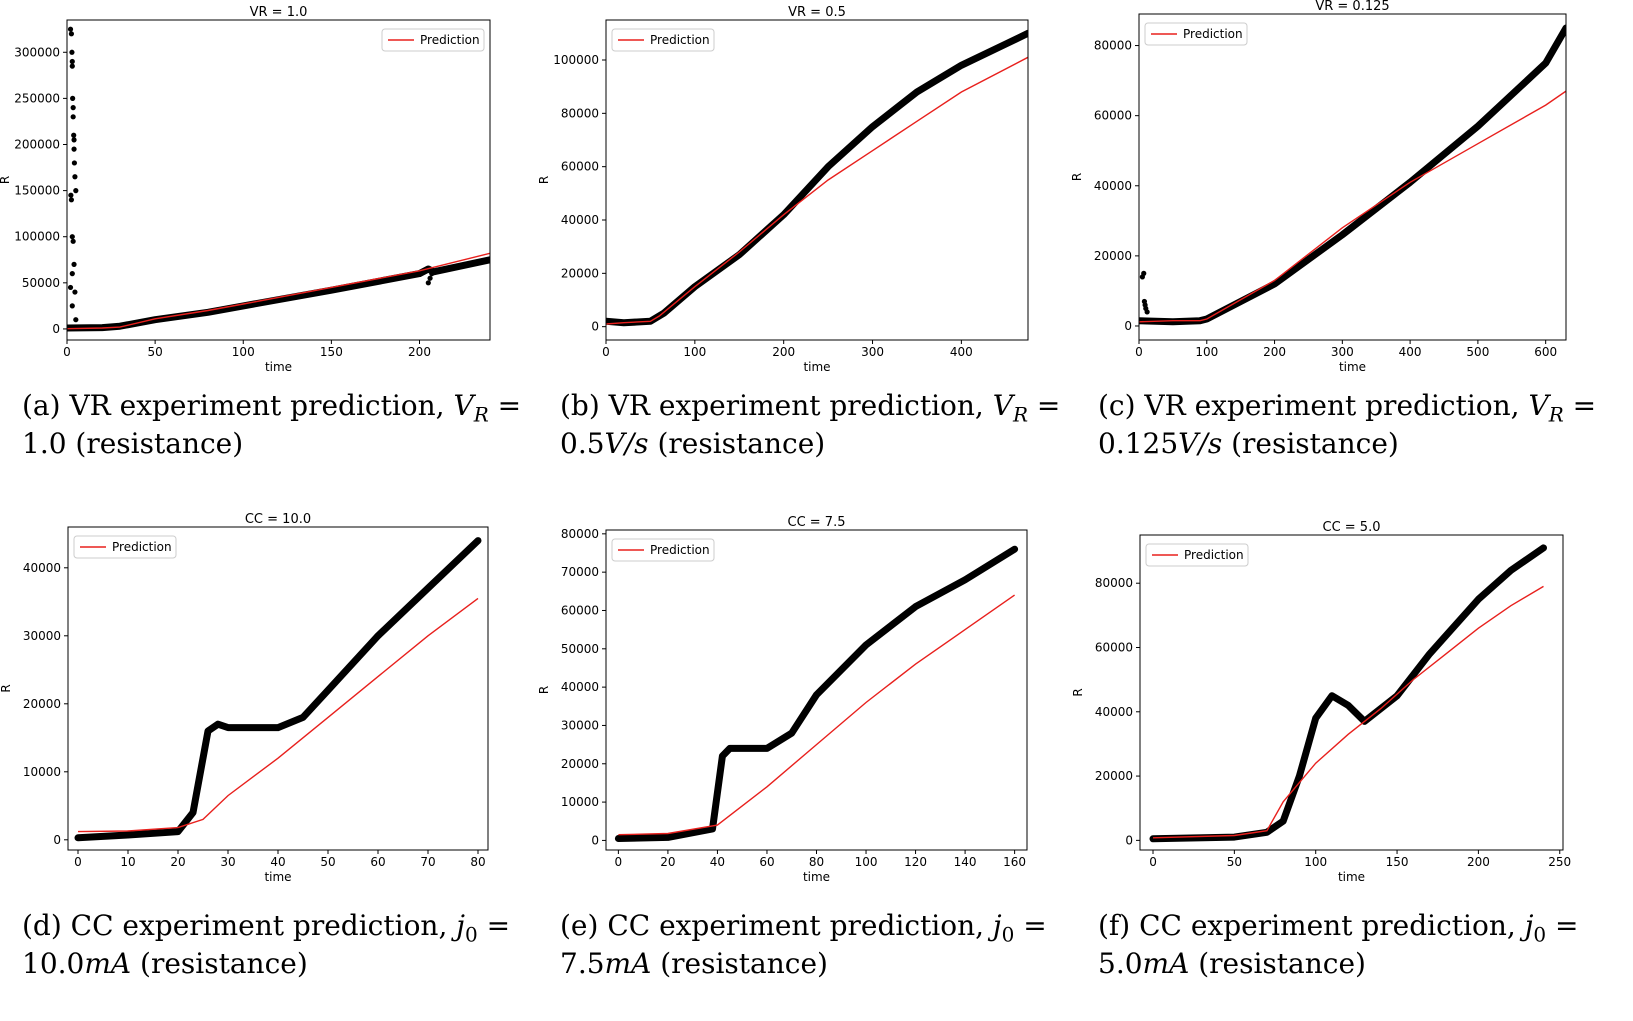 Image resolution: width=1633 pixels, height=1021 pixels. Describe the element at coordinates (132, 444) in the screenshot. I see `caption-line-2: 1.0 (resistance)` at that location.